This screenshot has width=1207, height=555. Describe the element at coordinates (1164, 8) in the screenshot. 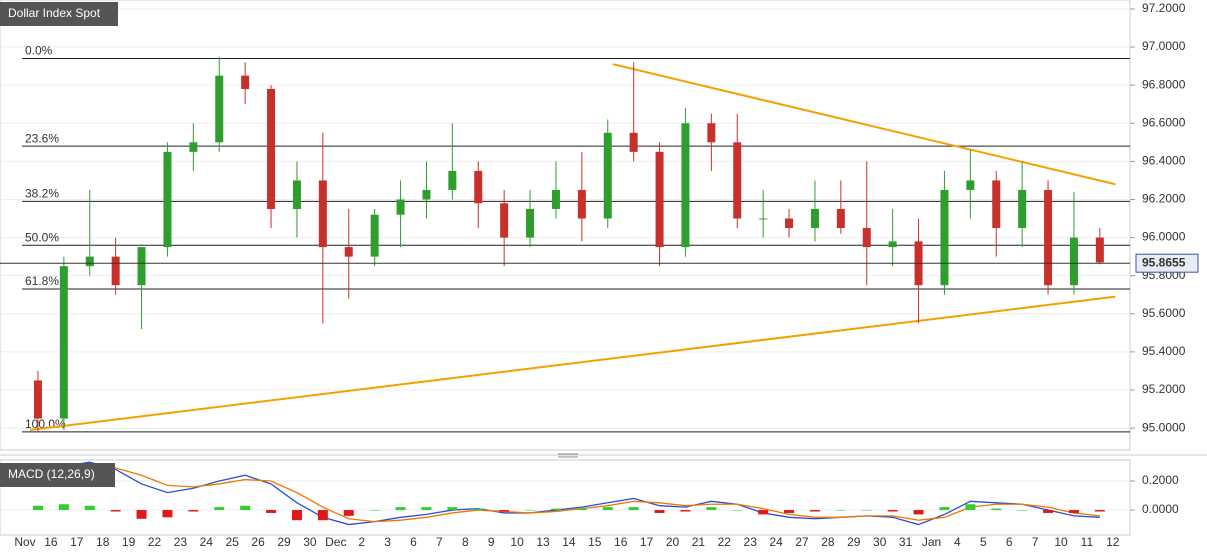

I see `y-tick-label: 97.2000` at that location.